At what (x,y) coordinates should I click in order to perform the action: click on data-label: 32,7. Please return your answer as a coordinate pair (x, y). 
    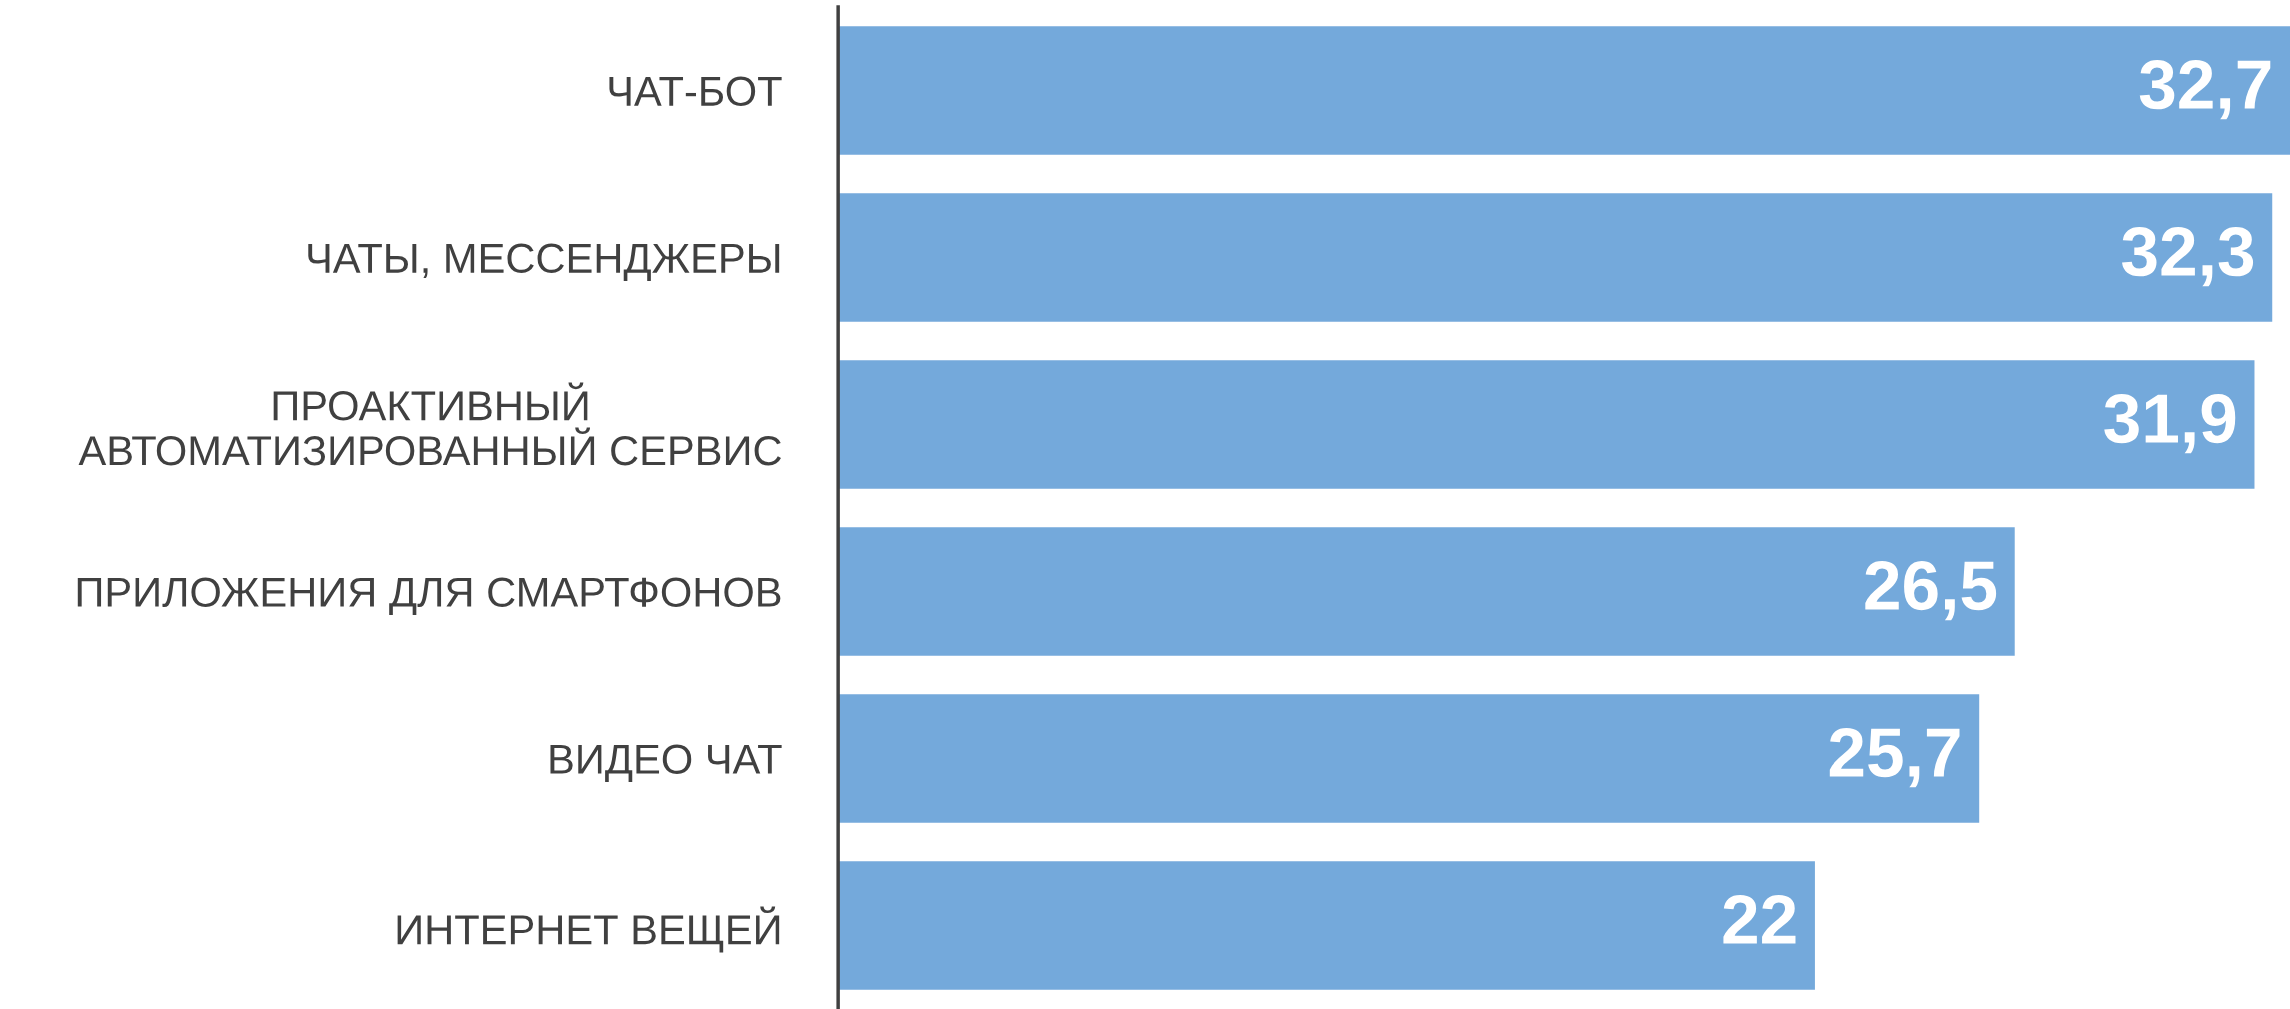
    Looking at the image, I should click on (2205, 90).